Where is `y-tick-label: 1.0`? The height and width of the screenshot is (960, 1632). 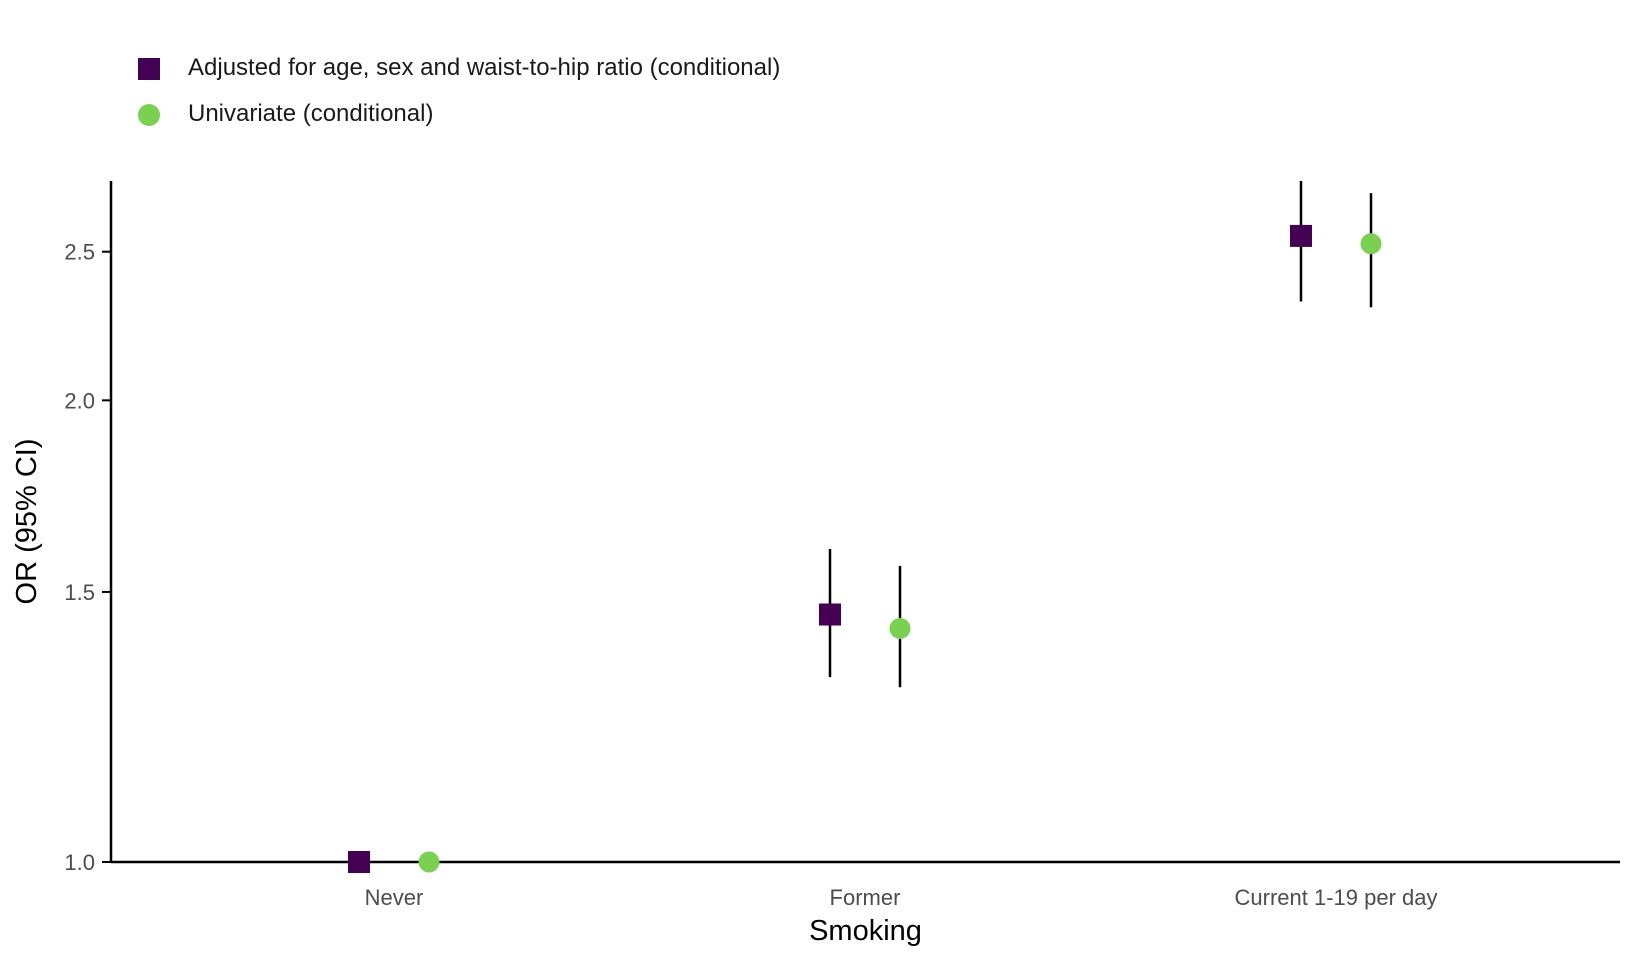
y-tick-label: 1.0 is located at coordinates (79, 862).